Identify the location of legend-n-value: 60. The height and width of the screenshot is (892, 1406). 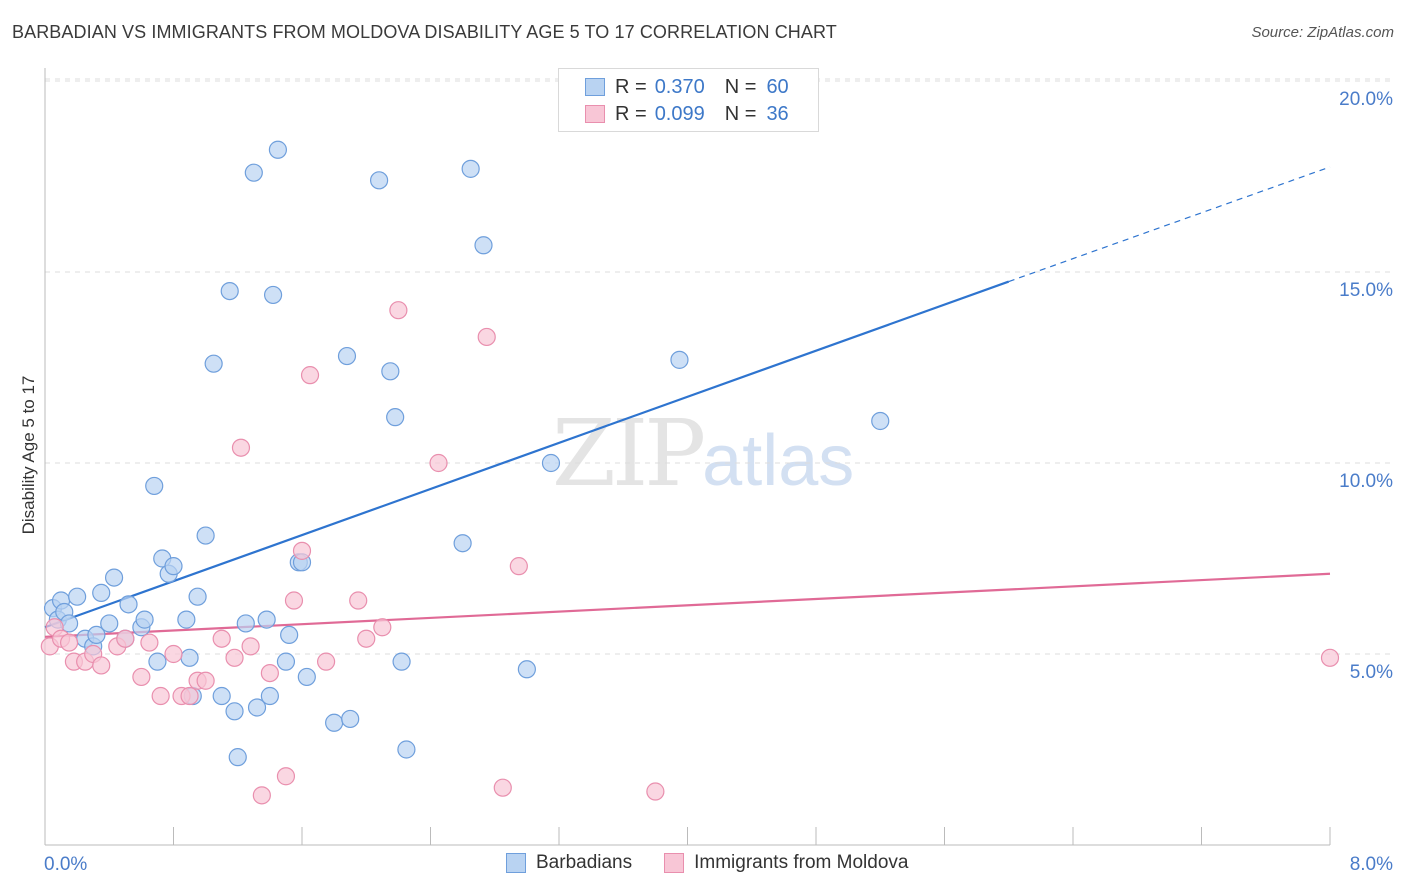
(777, 86).